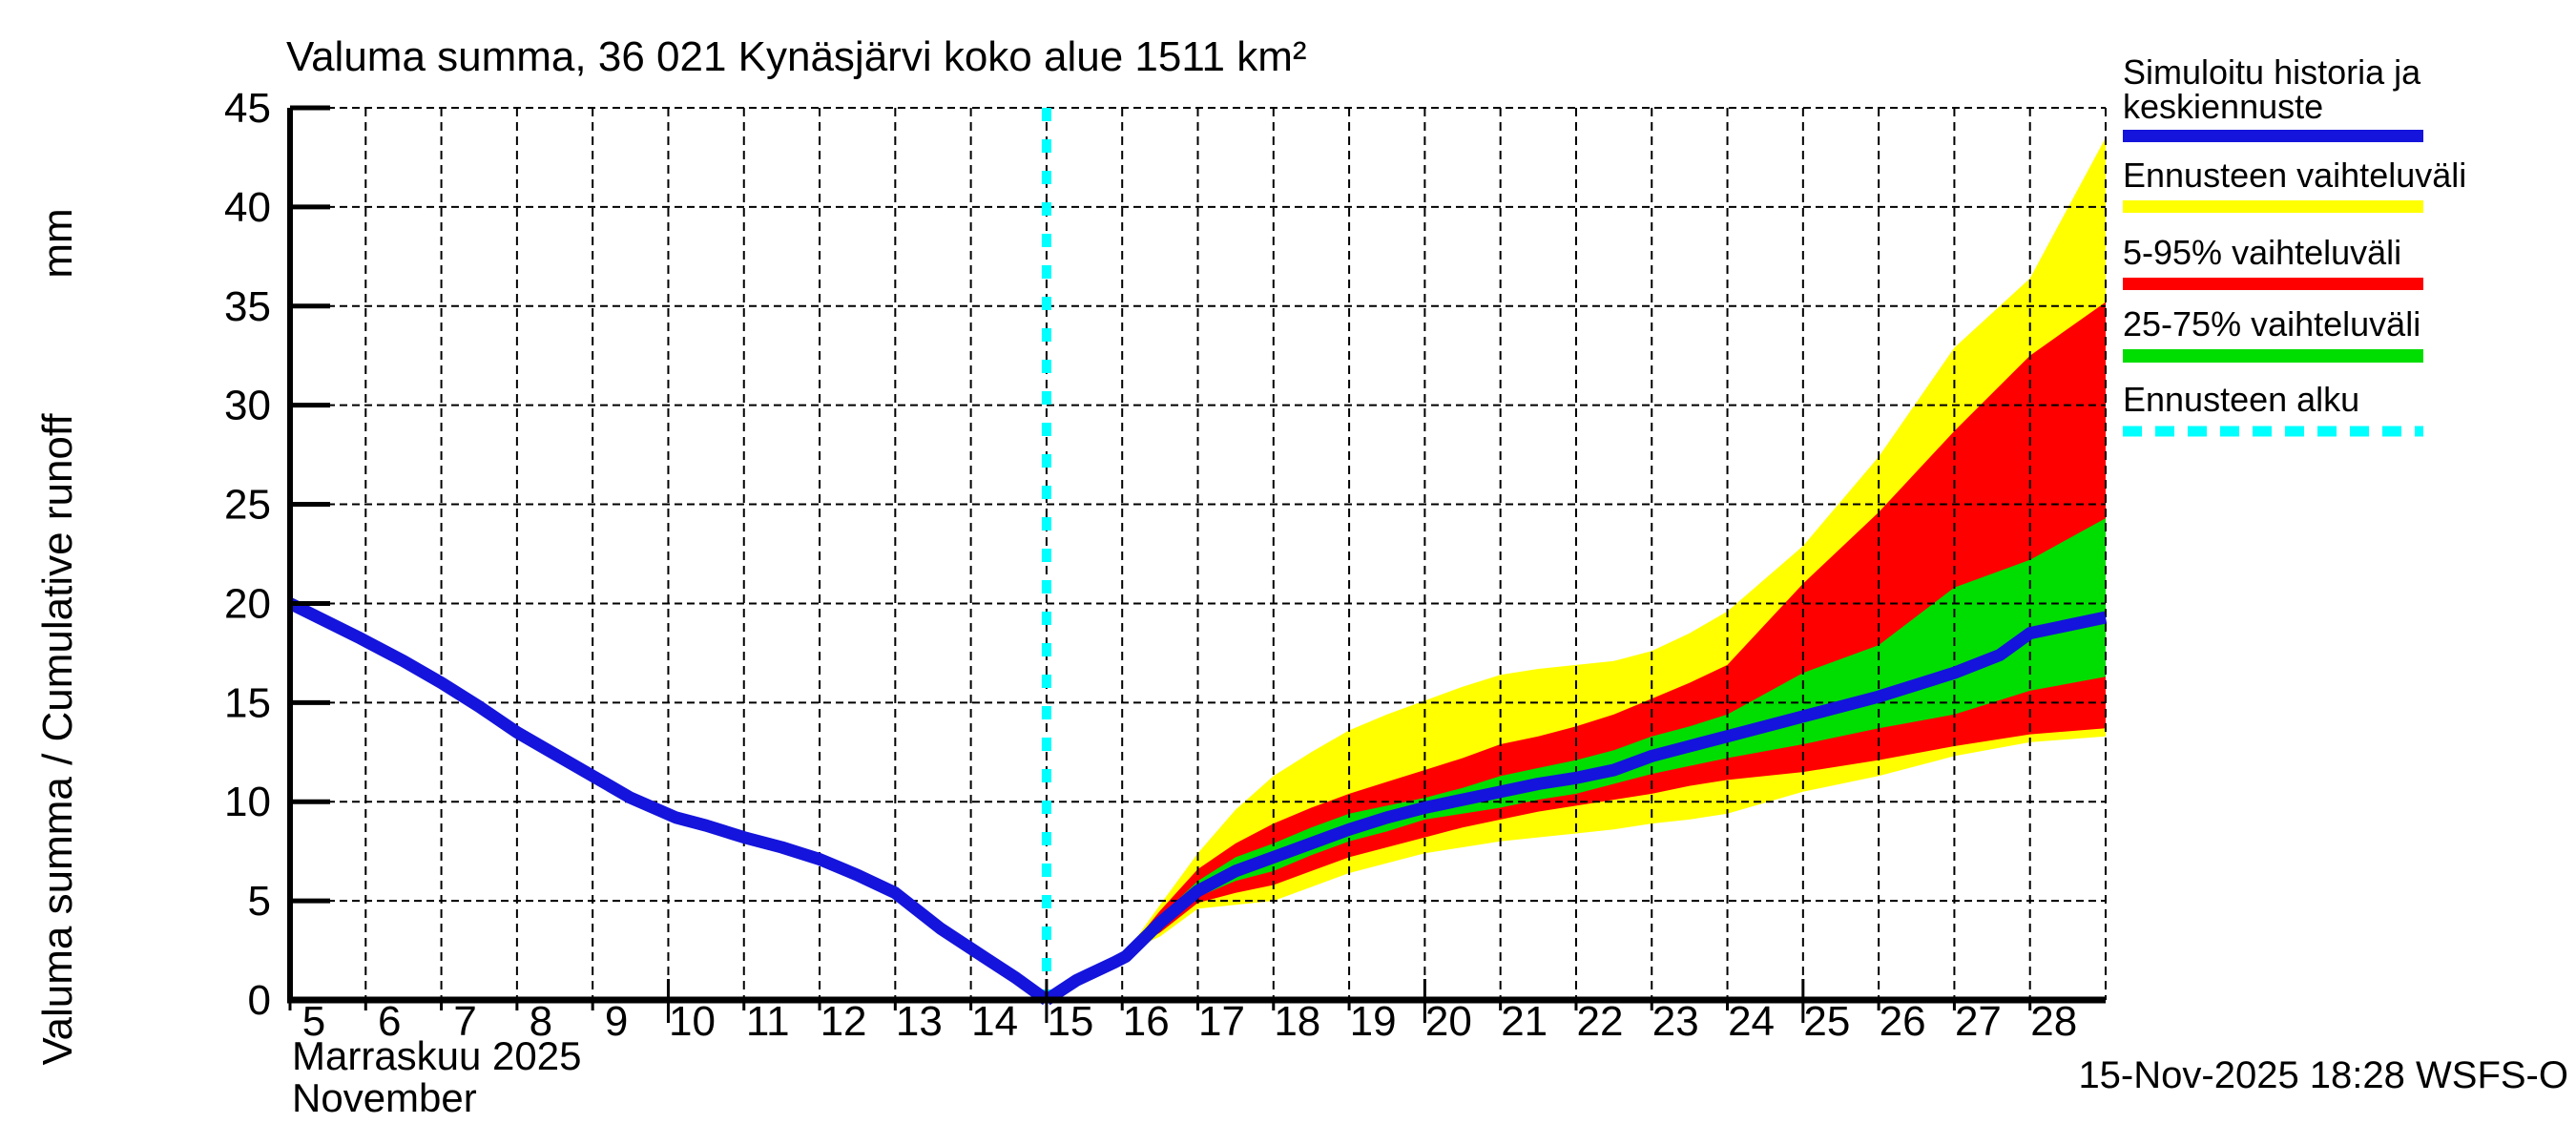 The image size is (2576, 1145). What do you see at coordinates (1751, 1022) in the screenshot?
I see `x-tick-label-24: 24` at bounding box center [1751, 1022].